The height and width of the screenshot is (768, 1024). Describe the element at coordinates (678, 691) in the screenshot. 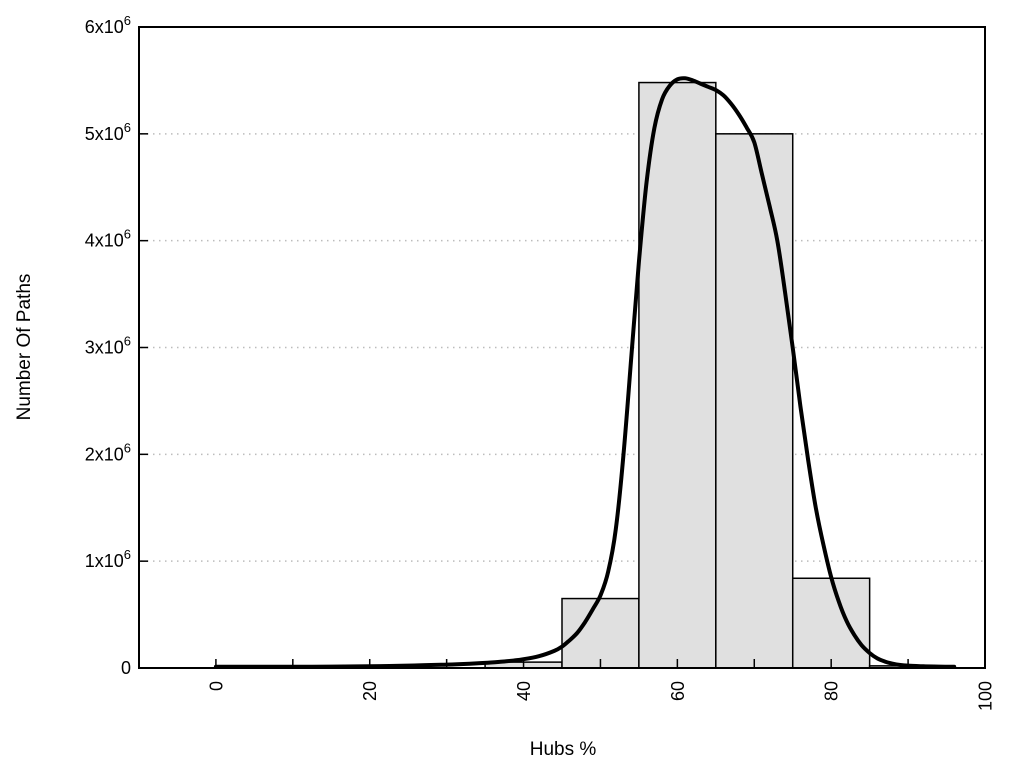

I see `x-tick-label: 60` at that location.